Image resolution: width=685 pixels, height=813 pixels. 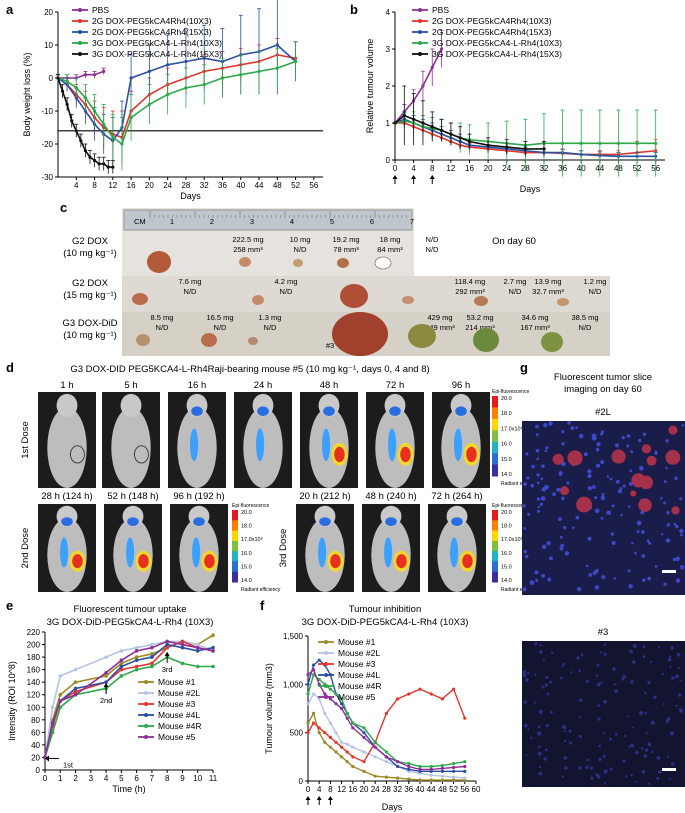 I want to click on x-tick-label: 28, so click(x=185, y=185).